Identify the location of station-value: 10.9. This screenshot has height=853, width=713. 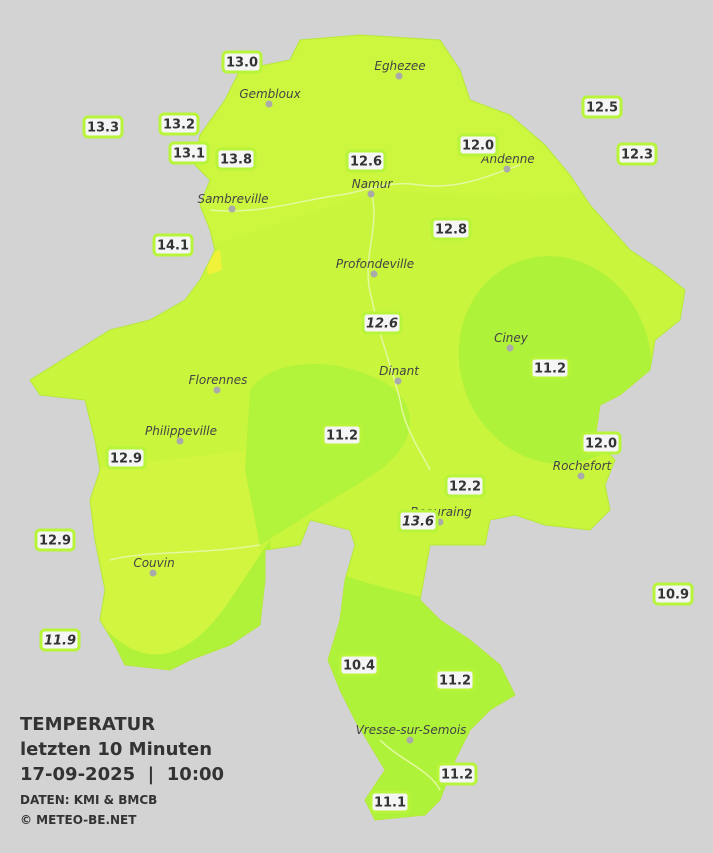
(673, 595).